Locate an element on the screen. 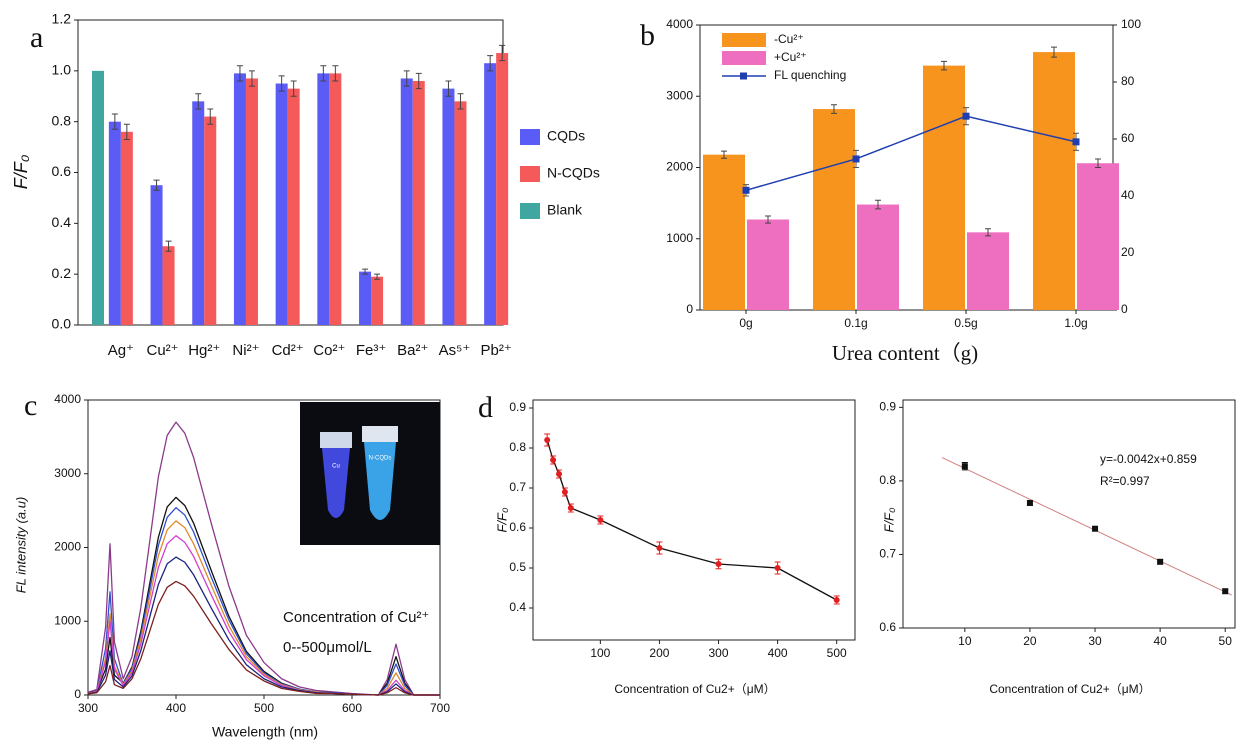 This screenshot has width=1247, height=742. y-tick-label: 0.0 is located at coordinates (62, 324).